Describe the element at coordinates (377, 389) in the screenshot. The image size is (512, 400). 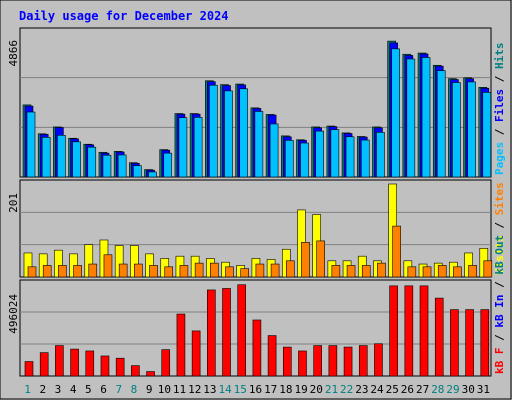
I see `x-tick-label: 24` at that location.